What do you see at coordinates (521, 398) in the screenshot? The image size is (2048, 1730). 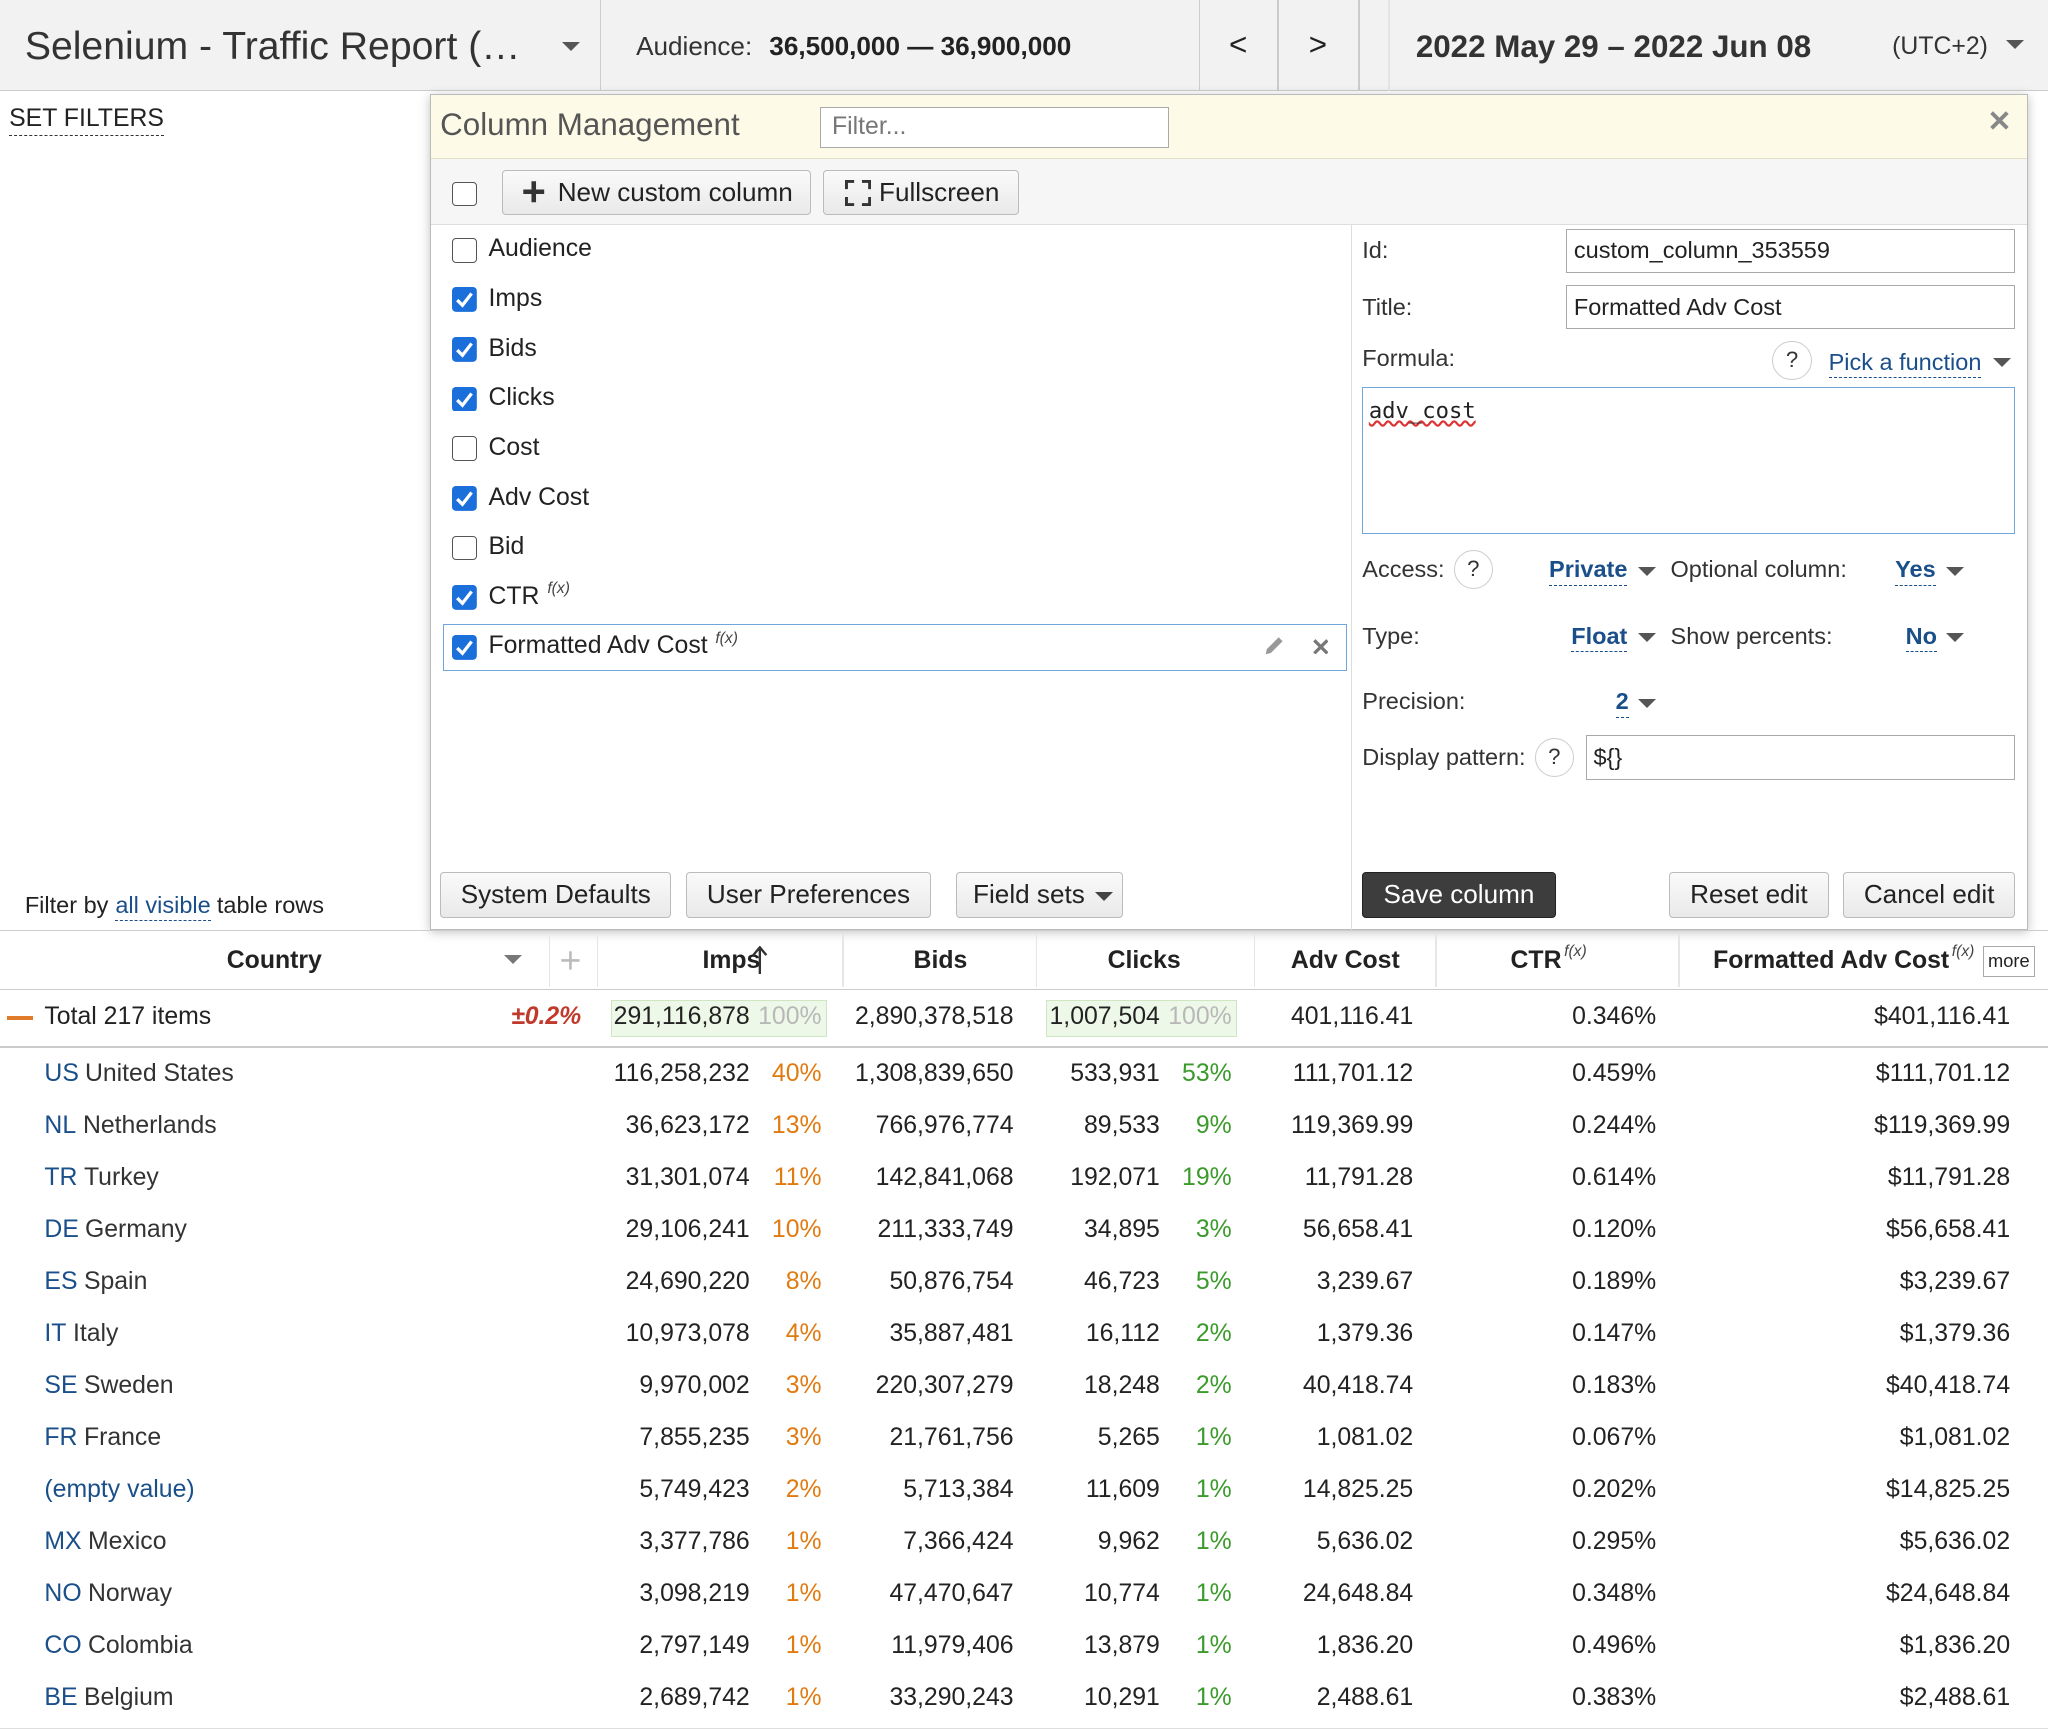 I see `column-label: Clicks` at bounding box center [521, 398].